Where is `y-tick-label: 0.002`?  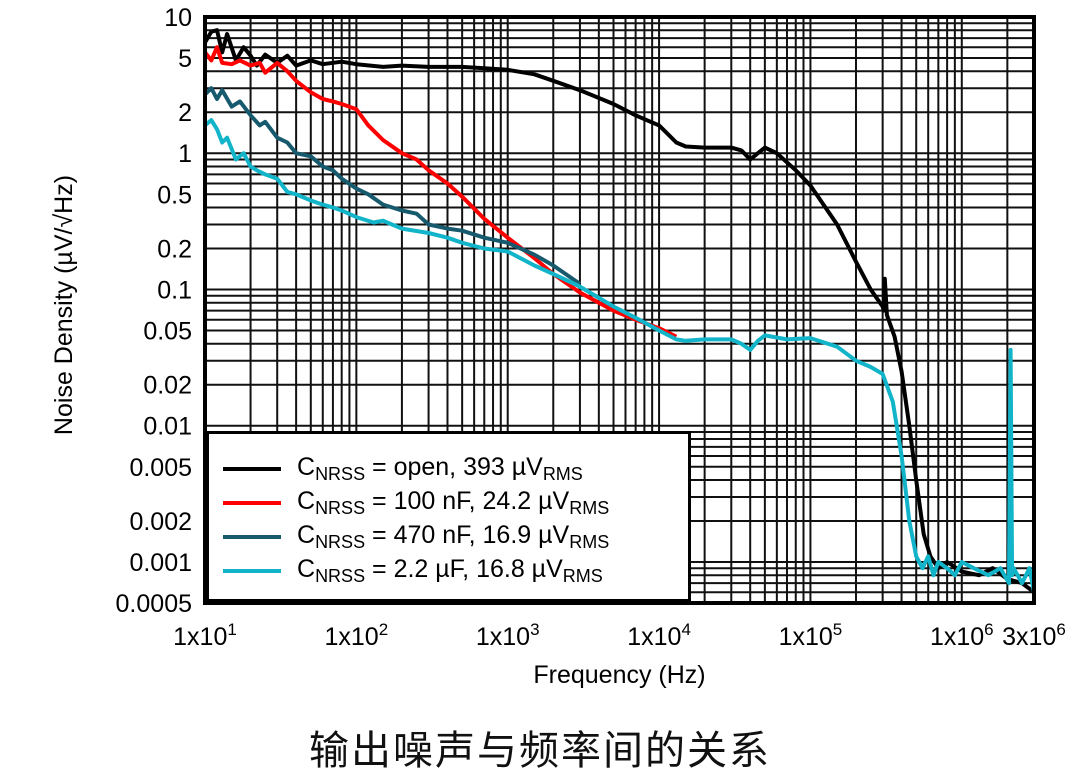
y-tick-label: 0.002 is located at coordinates (160, 522).